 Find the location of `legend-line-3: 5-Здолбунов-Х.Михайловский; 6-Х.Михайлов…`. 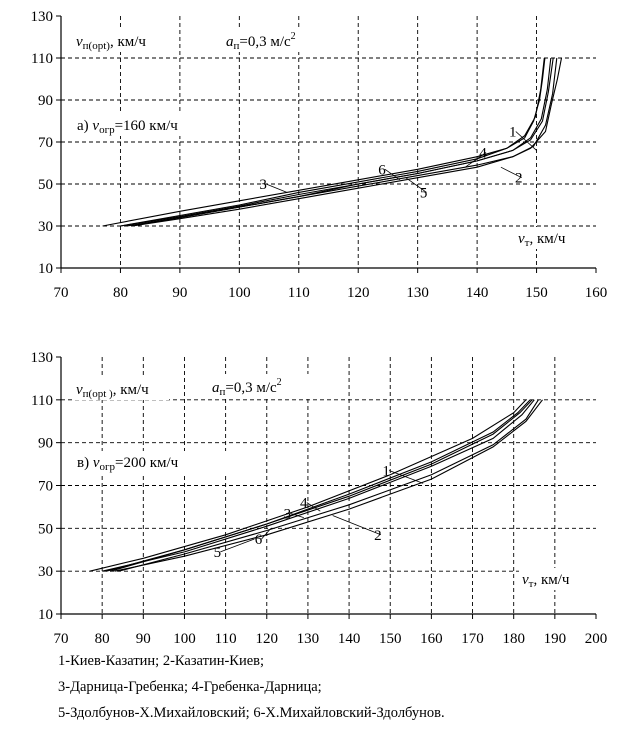

legend-line-3: 5-Здолбунов-Х.Михайловский; 6-Х.Михайлов… is located at coordinates (251, 713).